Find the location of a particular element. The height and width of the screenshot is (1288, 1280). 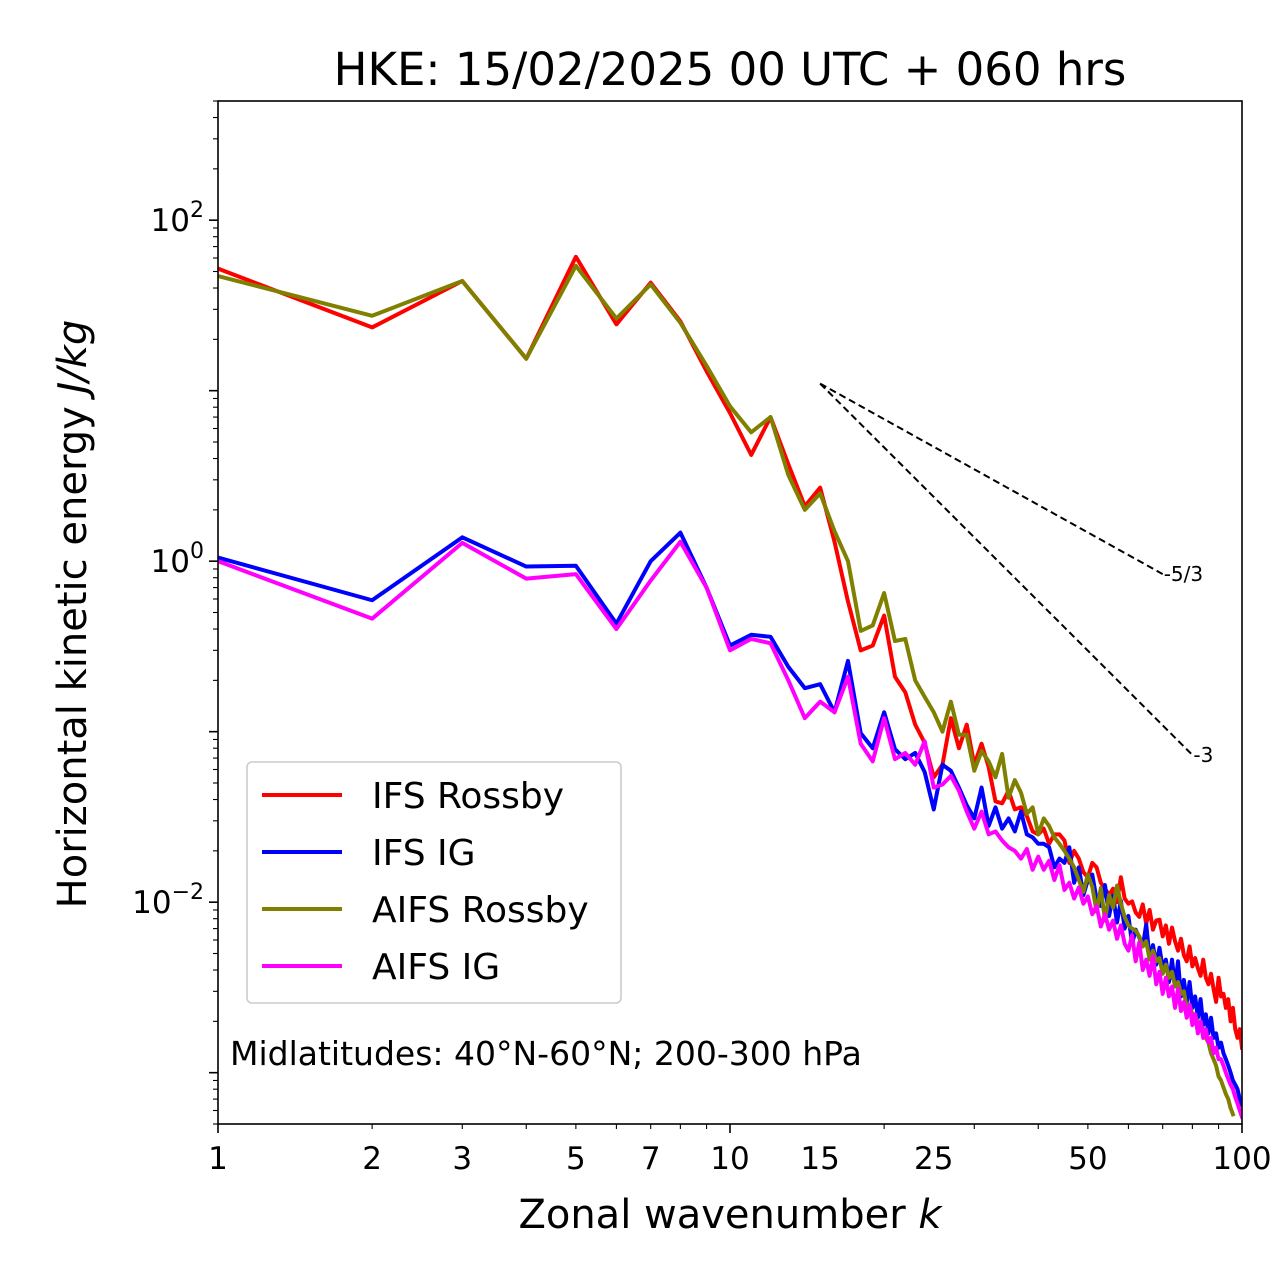

x-tick-label: 2 is located at coordinates (372, 1159).